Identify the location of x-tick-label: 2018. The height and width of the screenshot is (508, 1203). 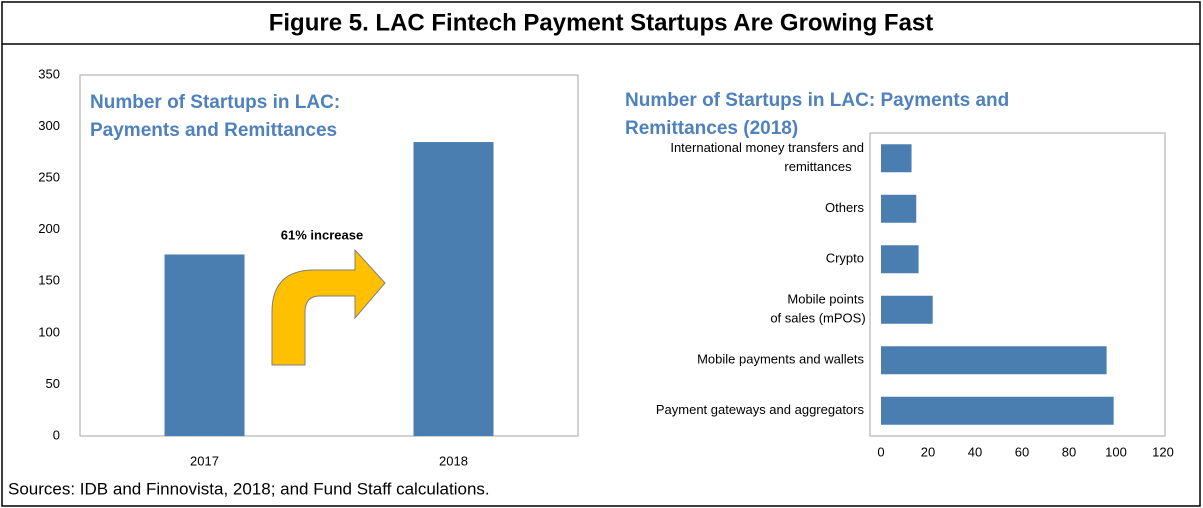
(453, 460).